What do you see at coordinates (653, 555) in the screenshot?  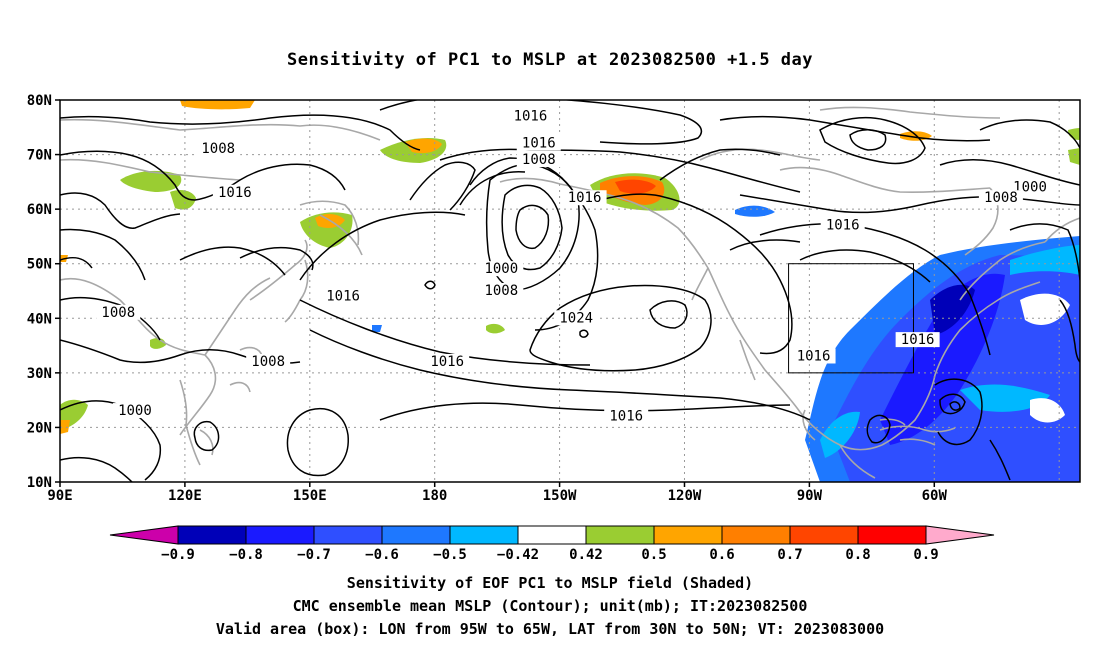 I see `colorbar-label: 0.5` at bounding box center [653, 555].